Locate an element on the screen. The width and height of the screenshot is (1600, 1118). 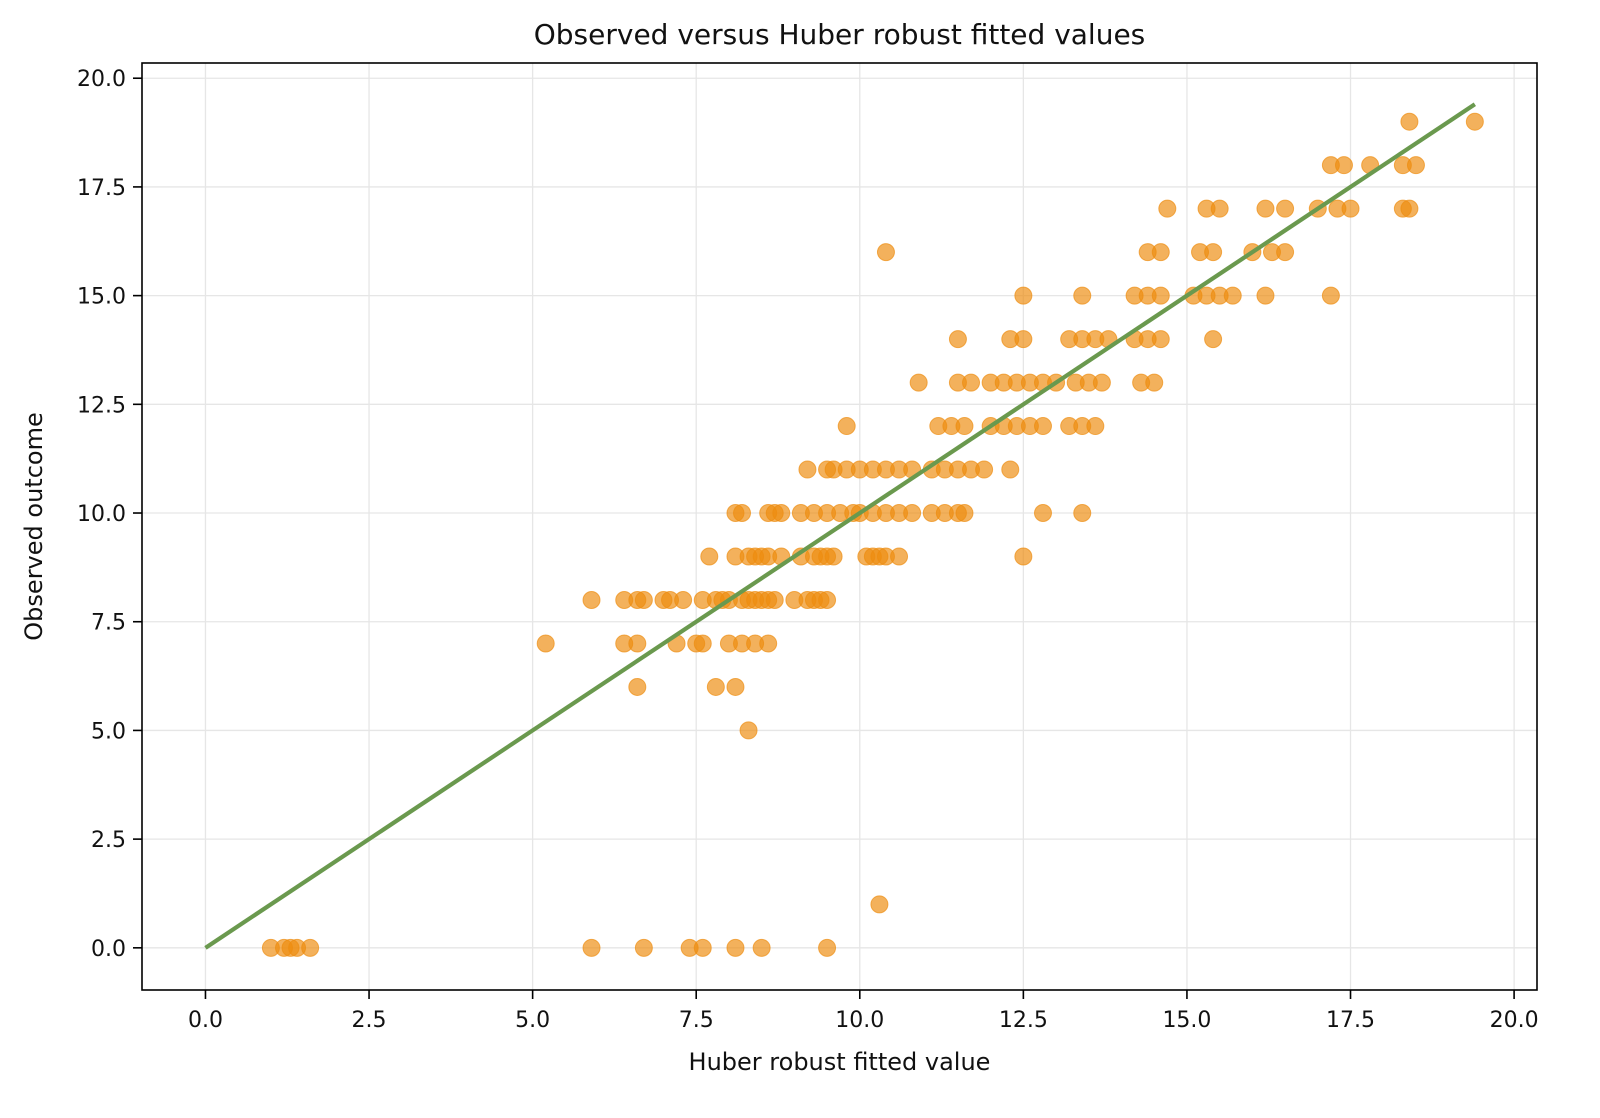
x-tick-label: 2.5 is located at coordinates (369, 1020).